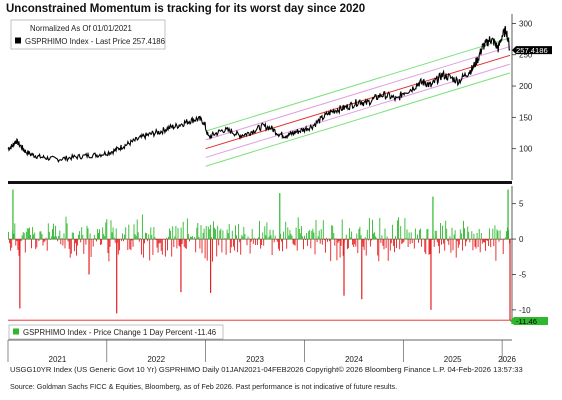 This screenshot has height=400, width=562. What do you see at coordinates (58, 359) in the screenshot?
I see `x-axis-year-label: 2021` at bounding box center [58, 359].